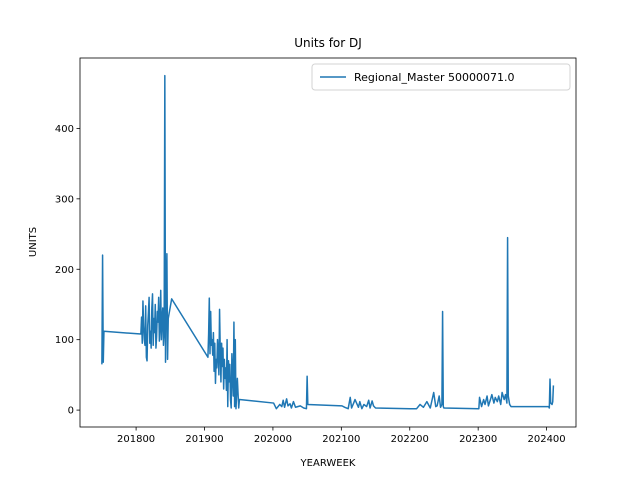 The image size is (640, 484). Describe the element at coordinates (64, 129) in the screenshot. I see `y-tick-label: 400` at that location.